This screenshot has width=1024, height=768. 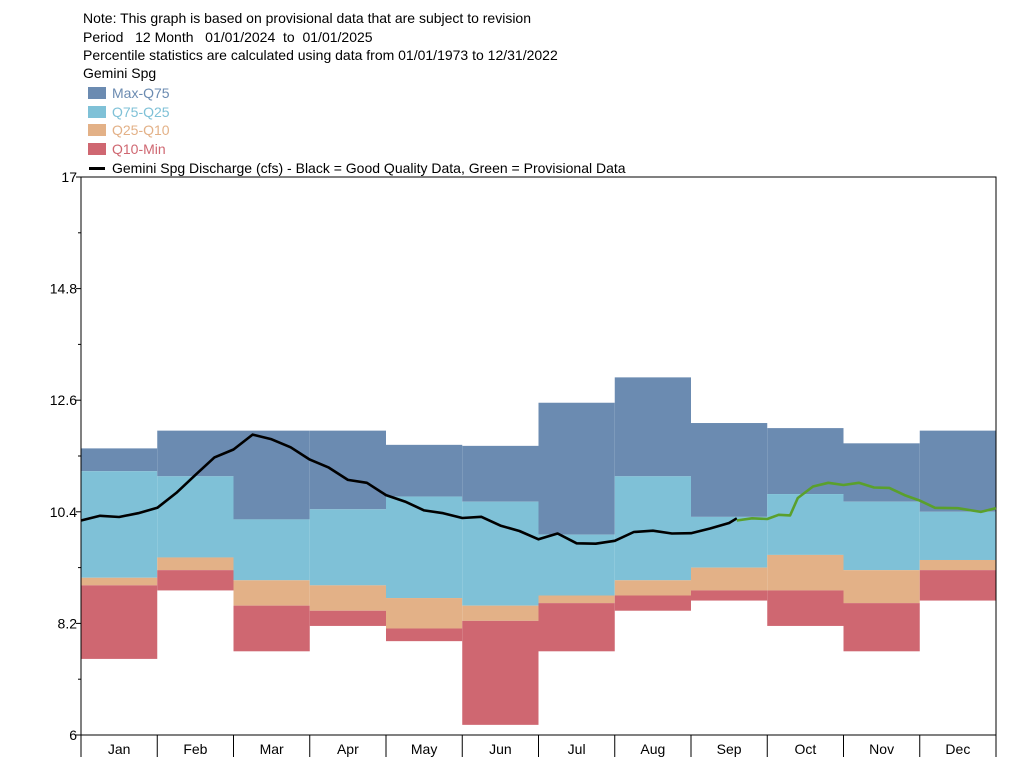 I want to click on band-q75-q25-jun, so click(x=500, y=553).